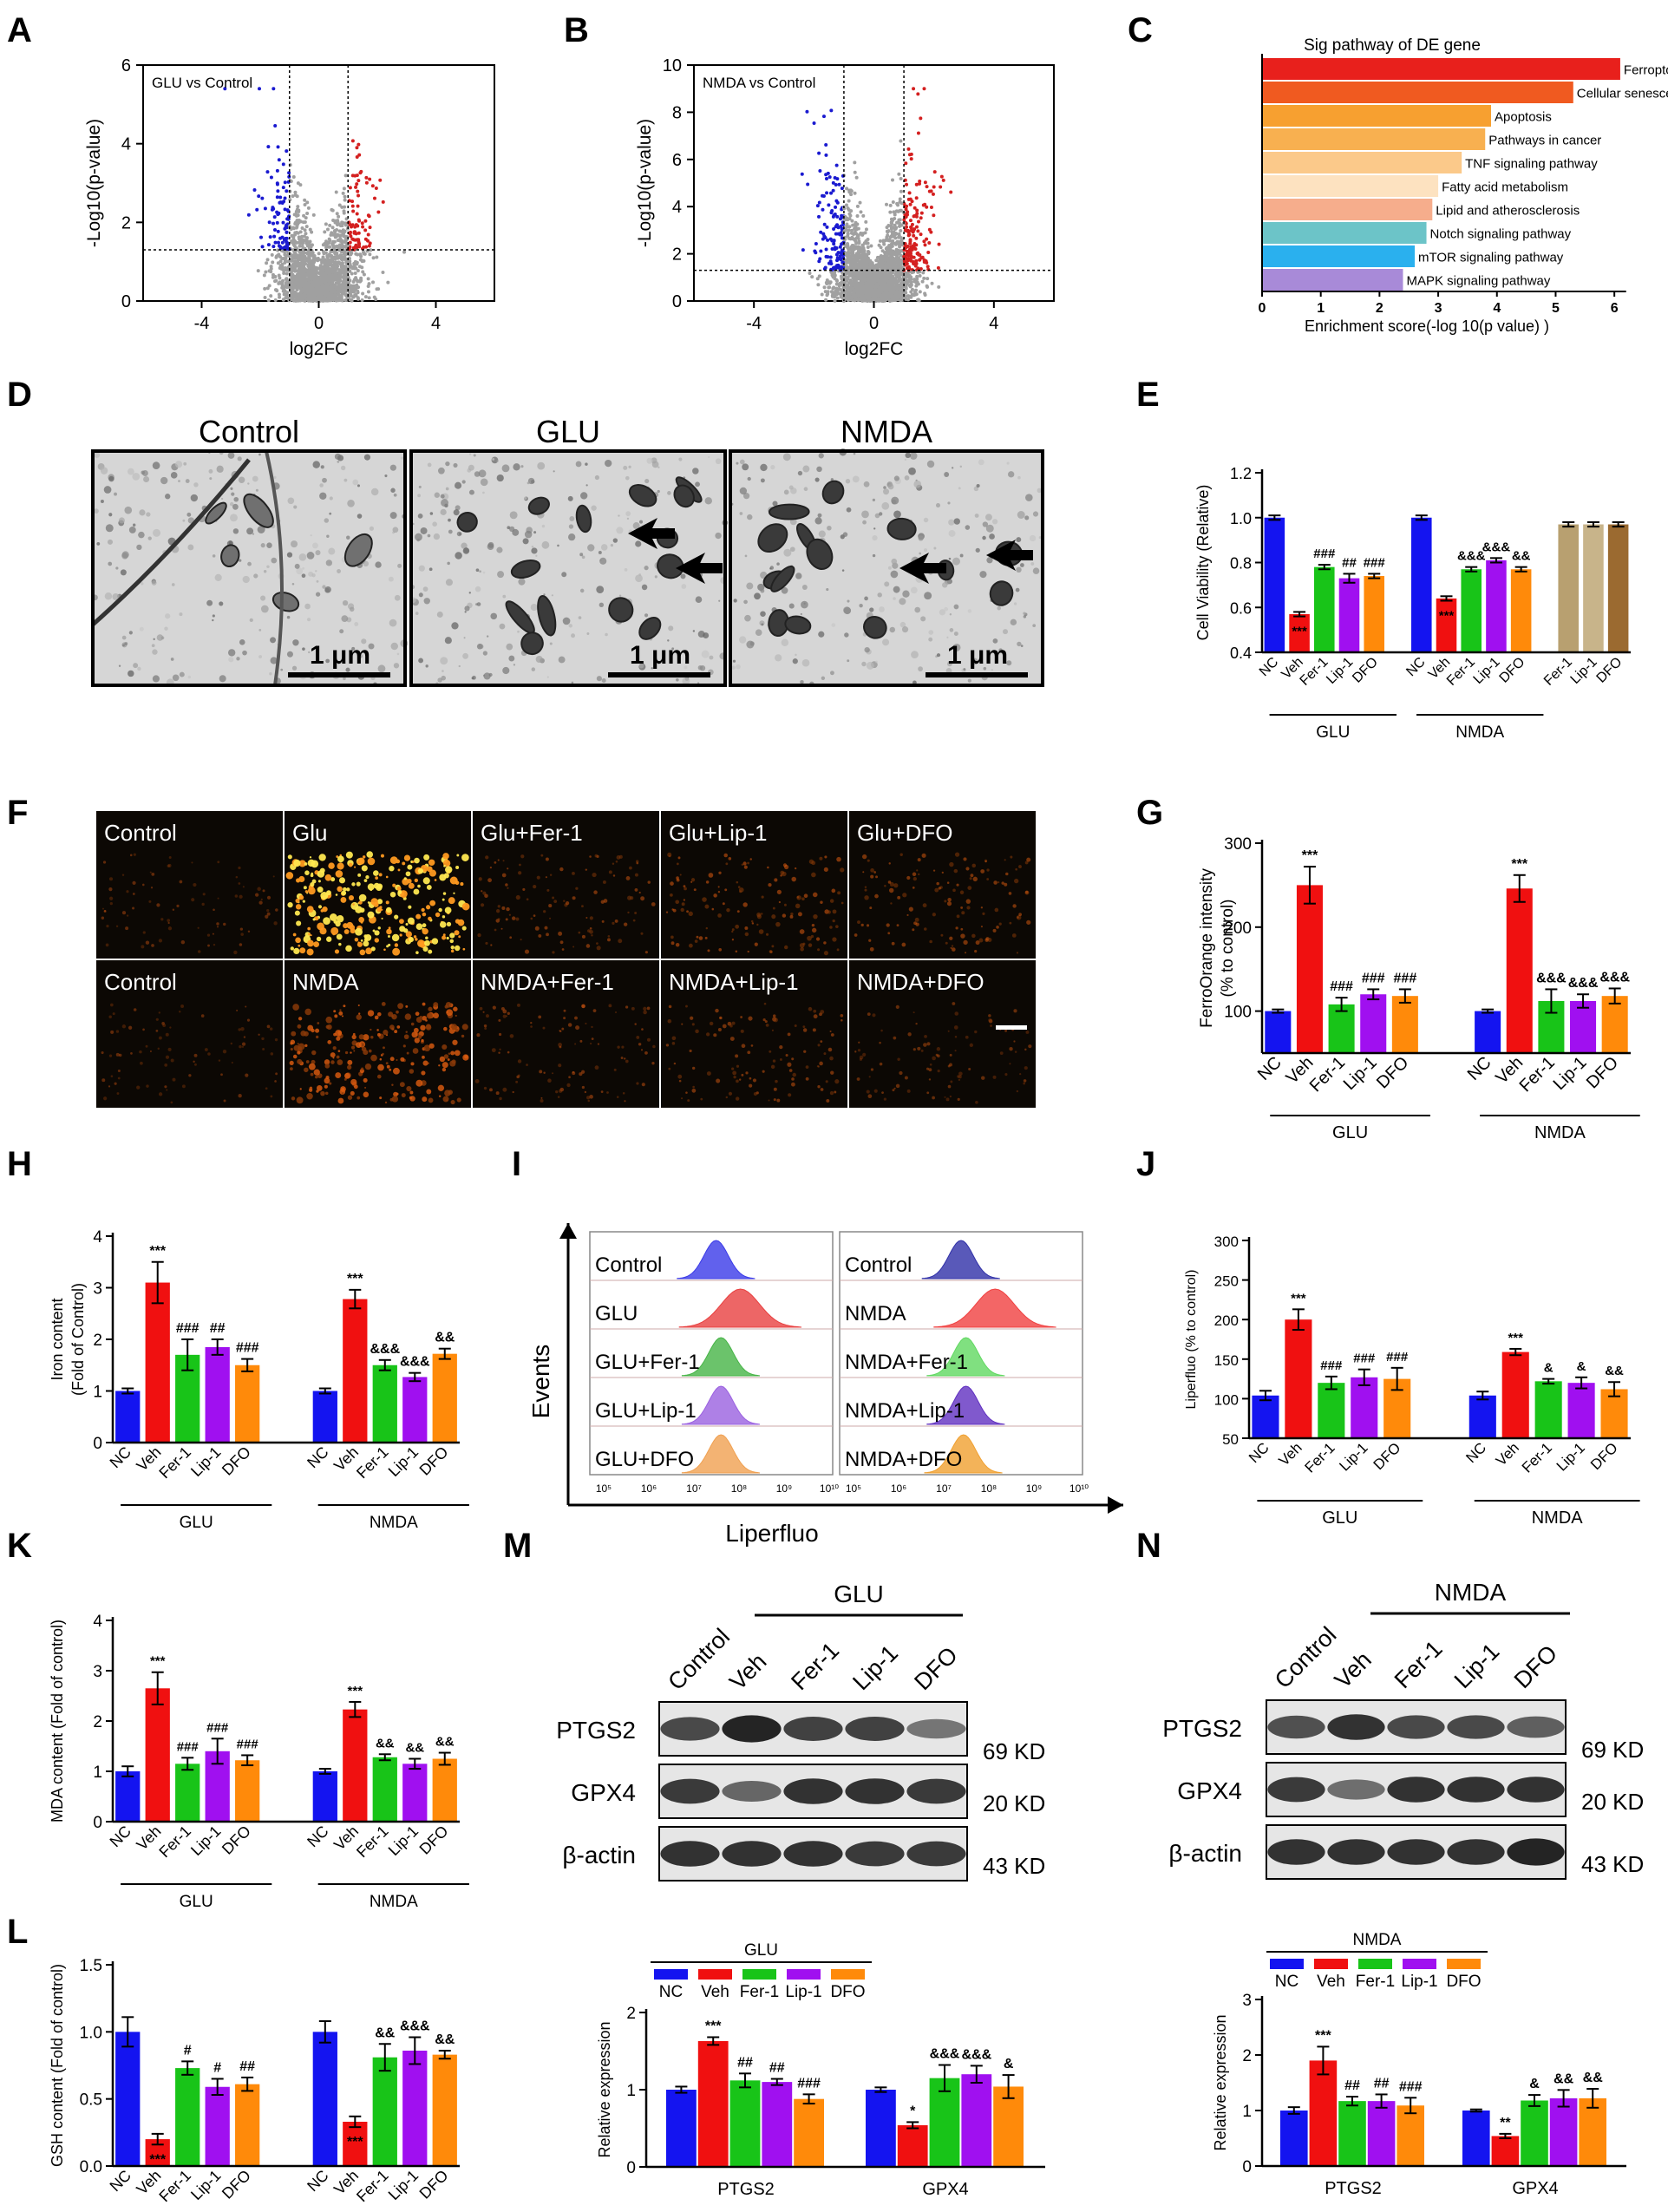 This screenshot has height=2212, width=1668. What do you see at coordinates (1148, 395) in the screenshot?
I see `panel-letter-e: E` at bounding box center [1148, 395].